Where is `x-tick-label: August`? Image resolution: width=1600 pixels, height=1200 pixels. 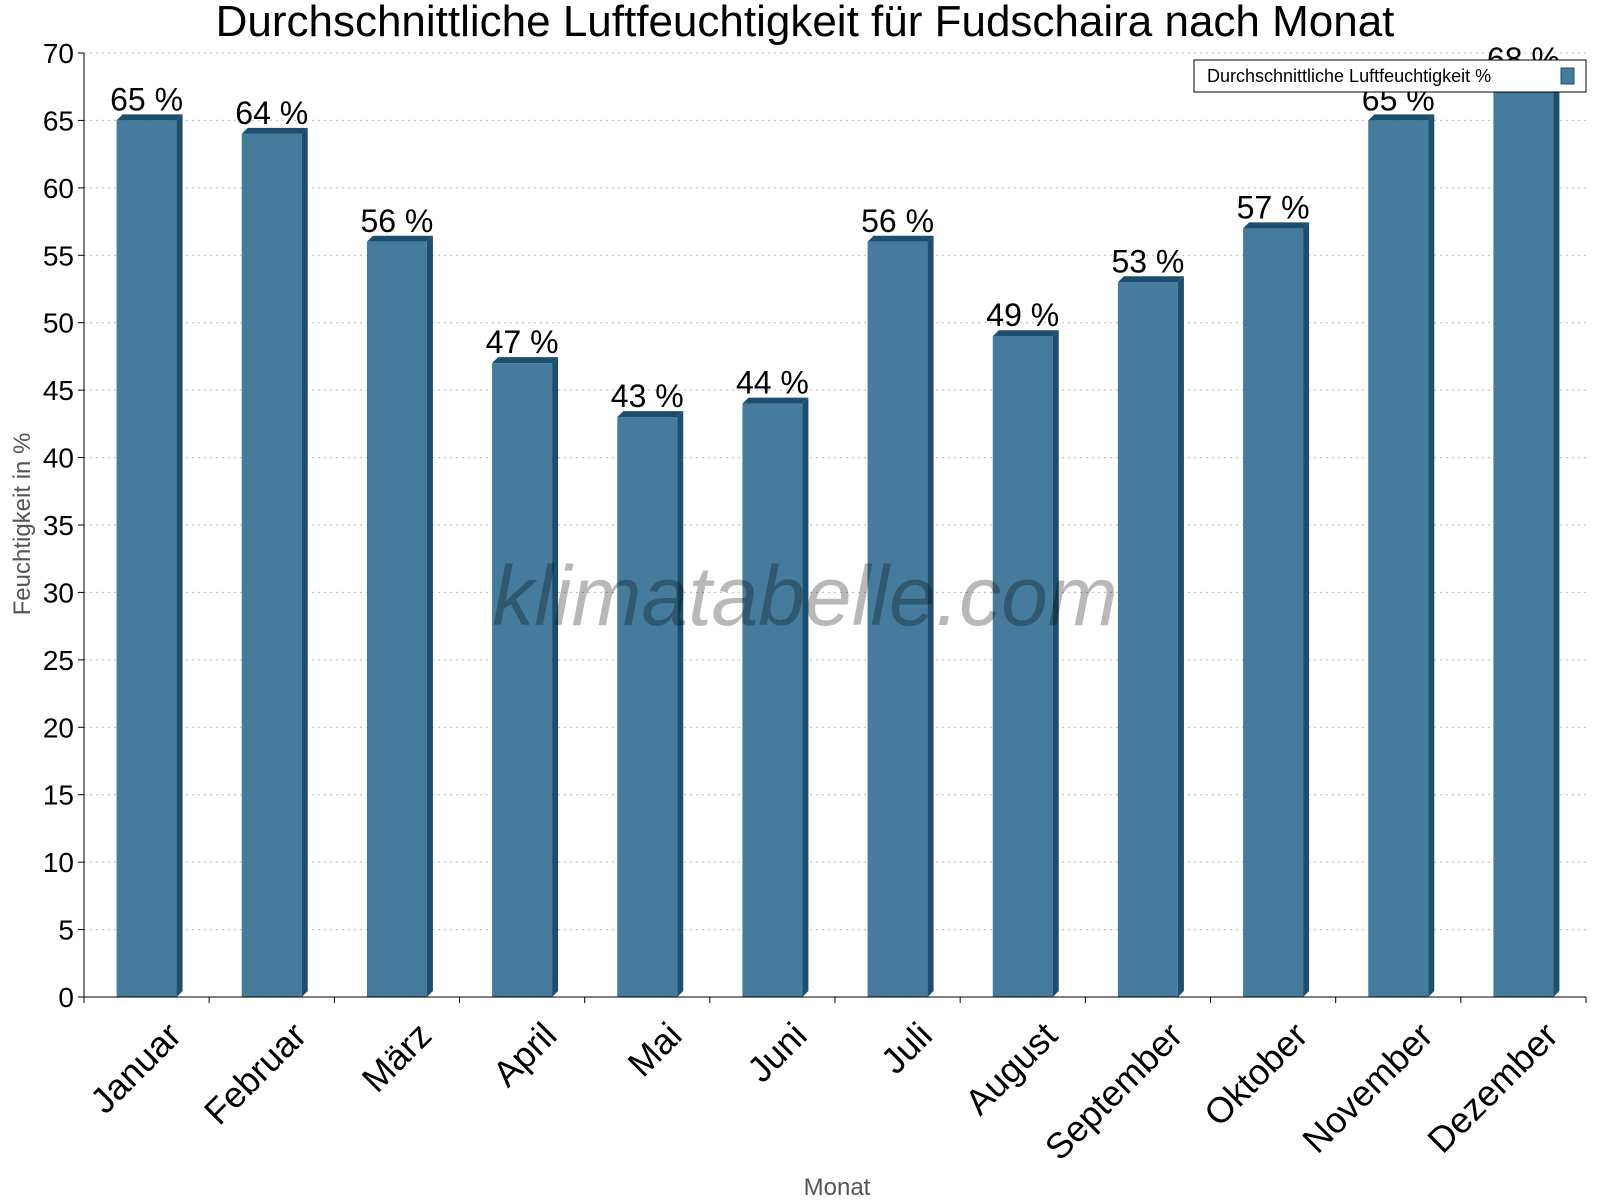
x-tick-label: August is located at coordinates (1011, 1068).